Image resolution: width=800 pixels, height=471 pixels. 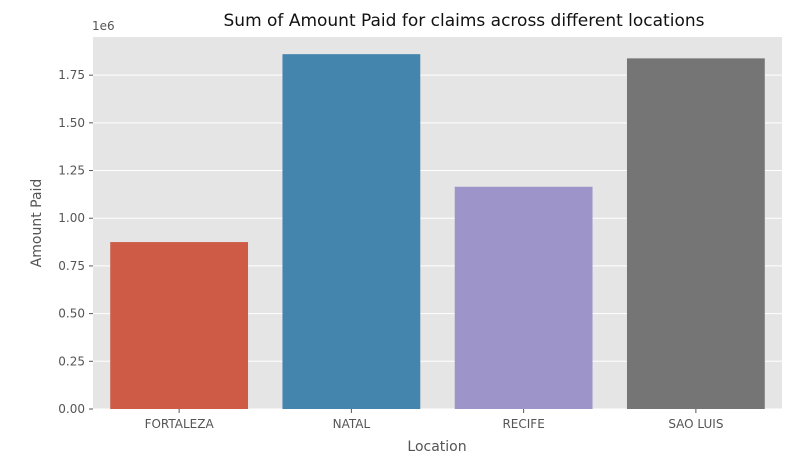 What do you see at coordinates (71, 75) in the screenshot?
I see `y-tick-label: 1.75` at bounding box center [71, 75].